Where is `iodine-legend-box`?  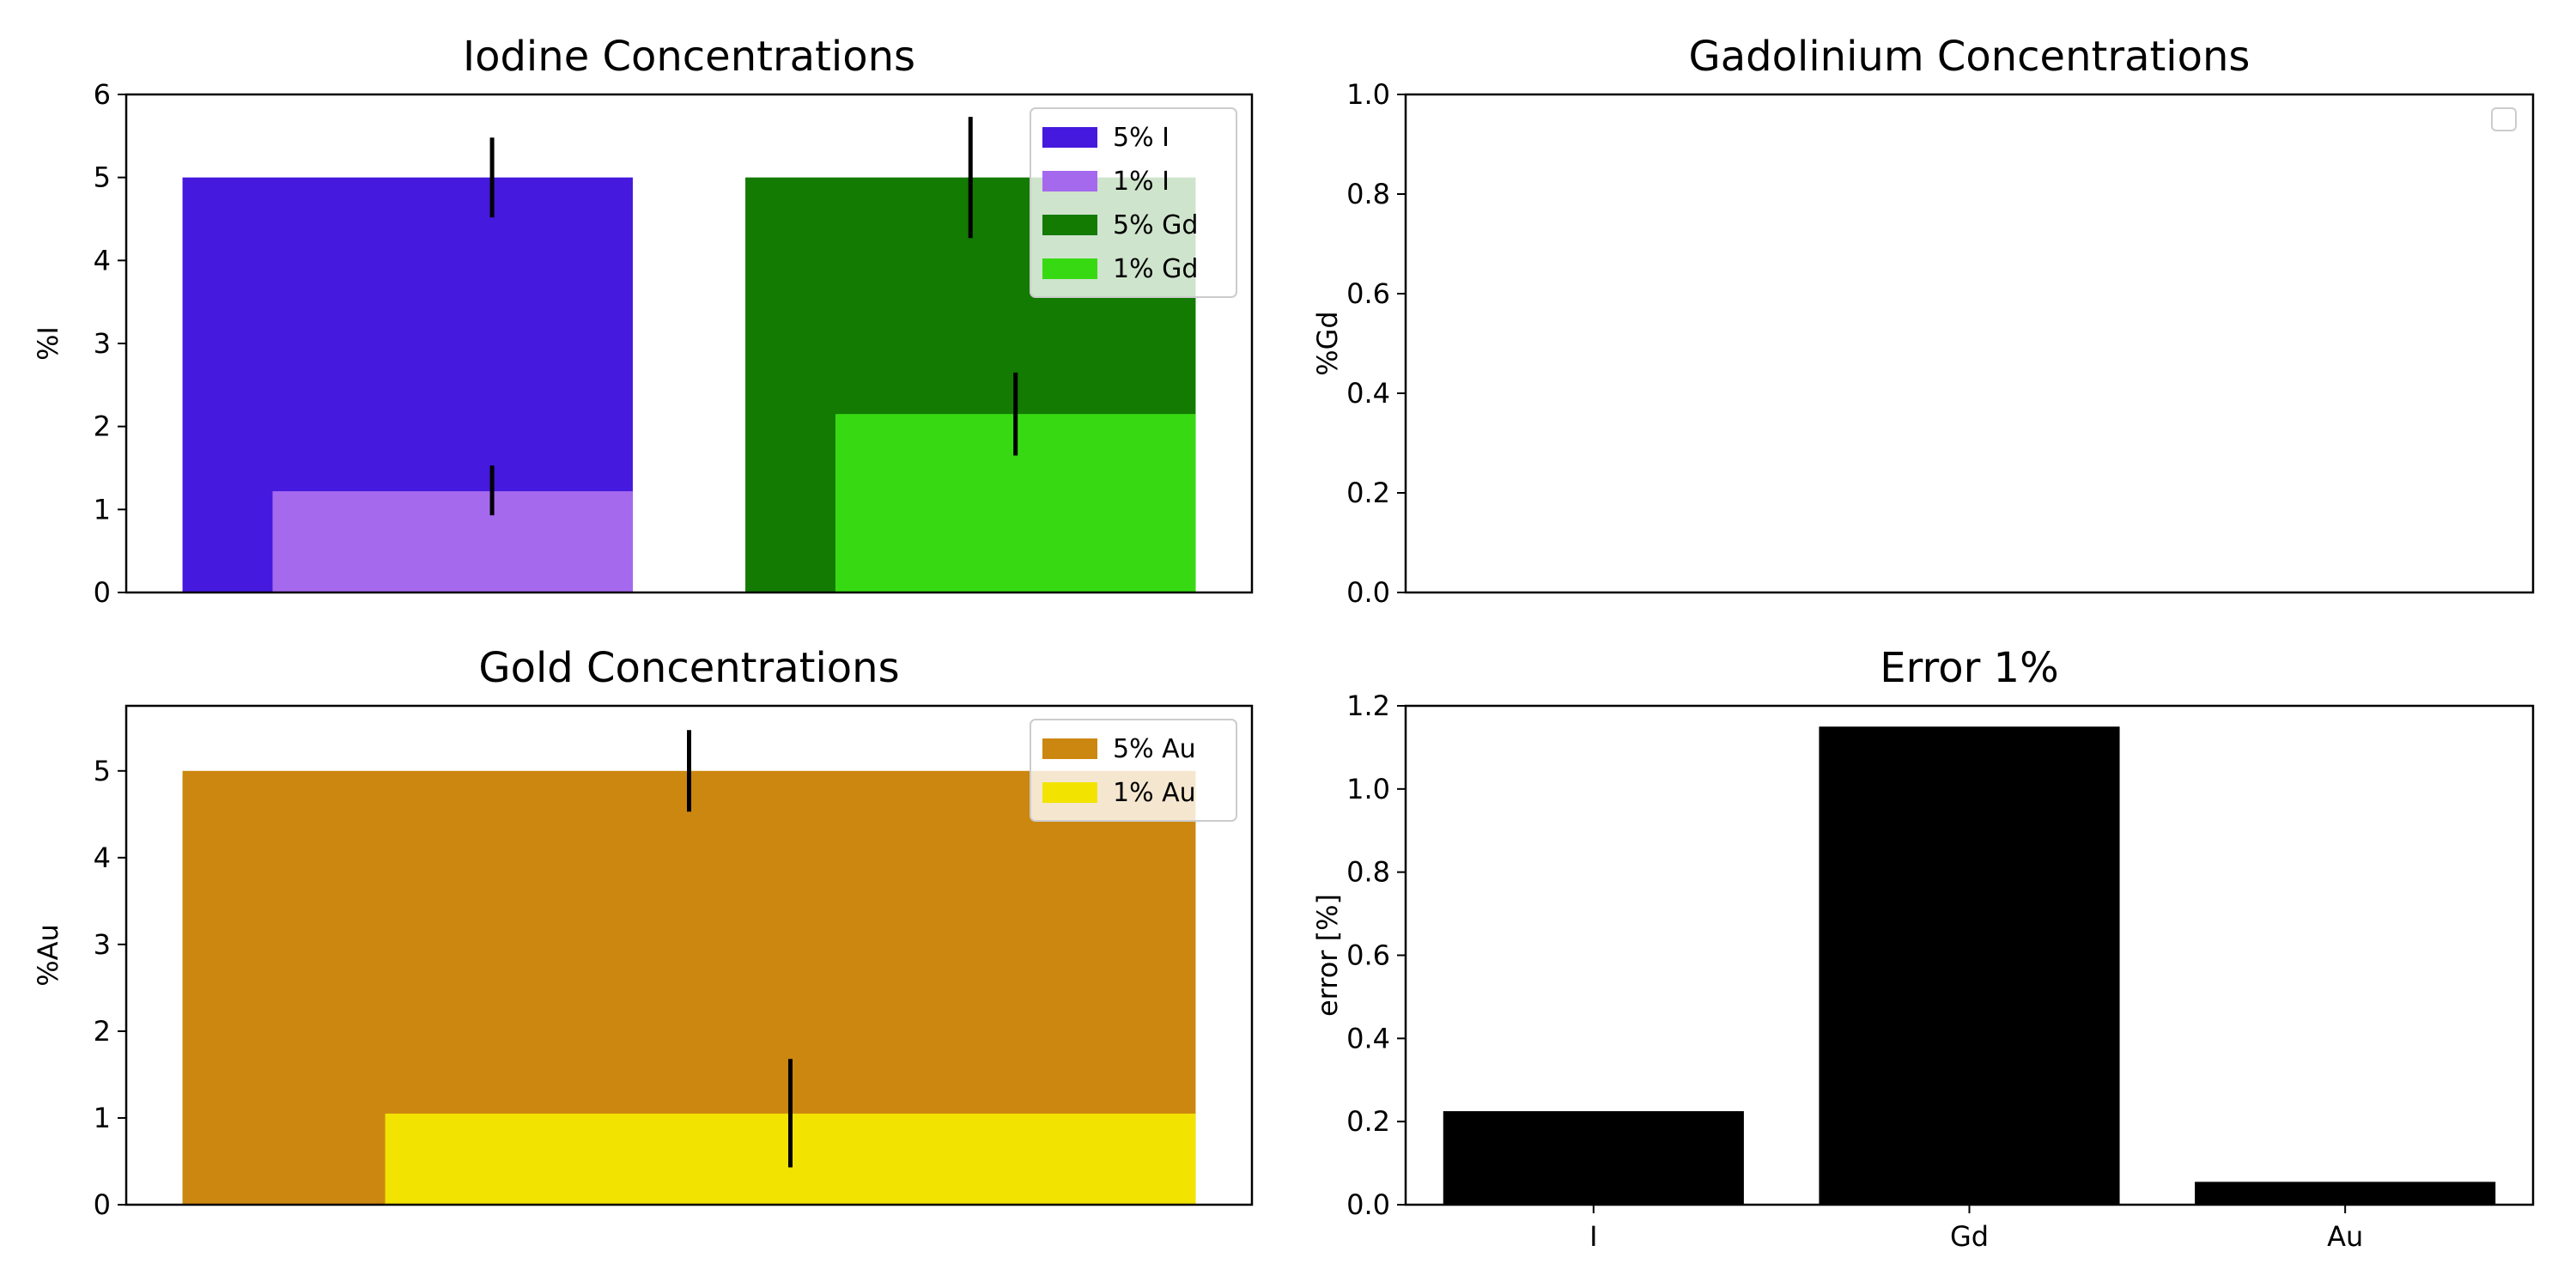
iodine-legend-box is located at coordinates (1133, 202).